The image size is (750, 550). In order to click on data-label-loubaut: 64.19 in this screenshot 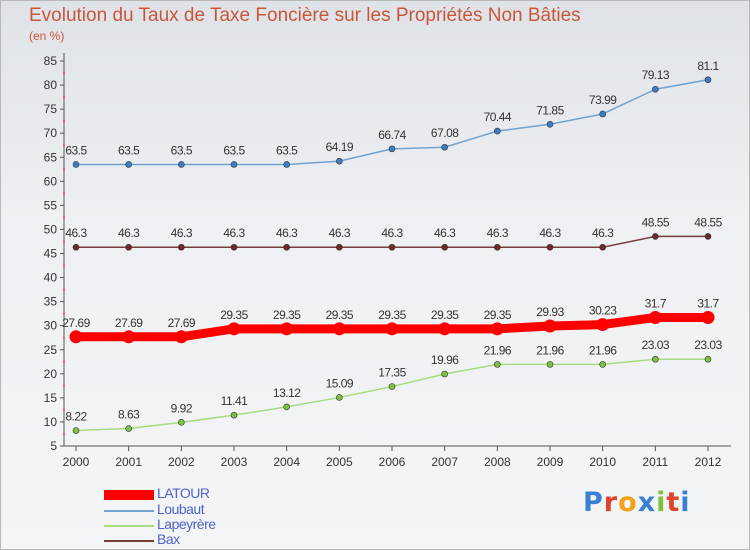, I will do `click(340, 147)`.